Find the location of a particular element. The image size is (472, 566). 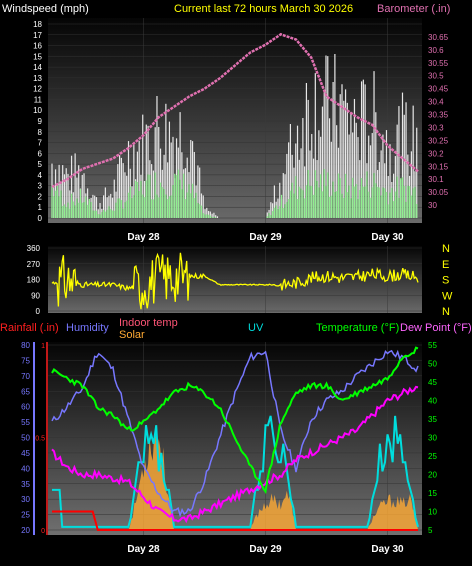

temperature-tick-label: 35 is located at coordinates (432, 419).